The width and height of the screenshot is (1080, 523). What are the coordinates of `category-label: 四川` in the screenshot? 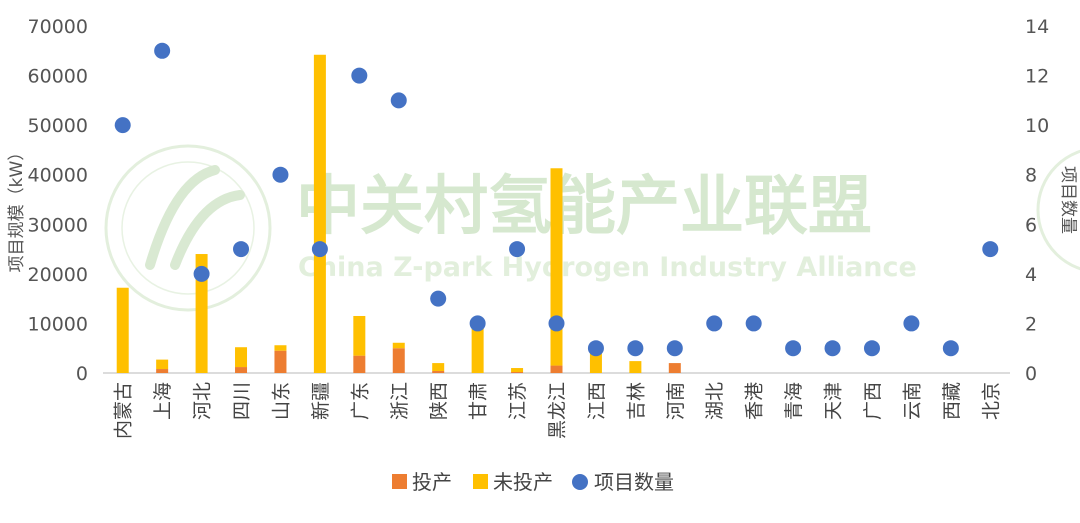 It's located at (242, 401).